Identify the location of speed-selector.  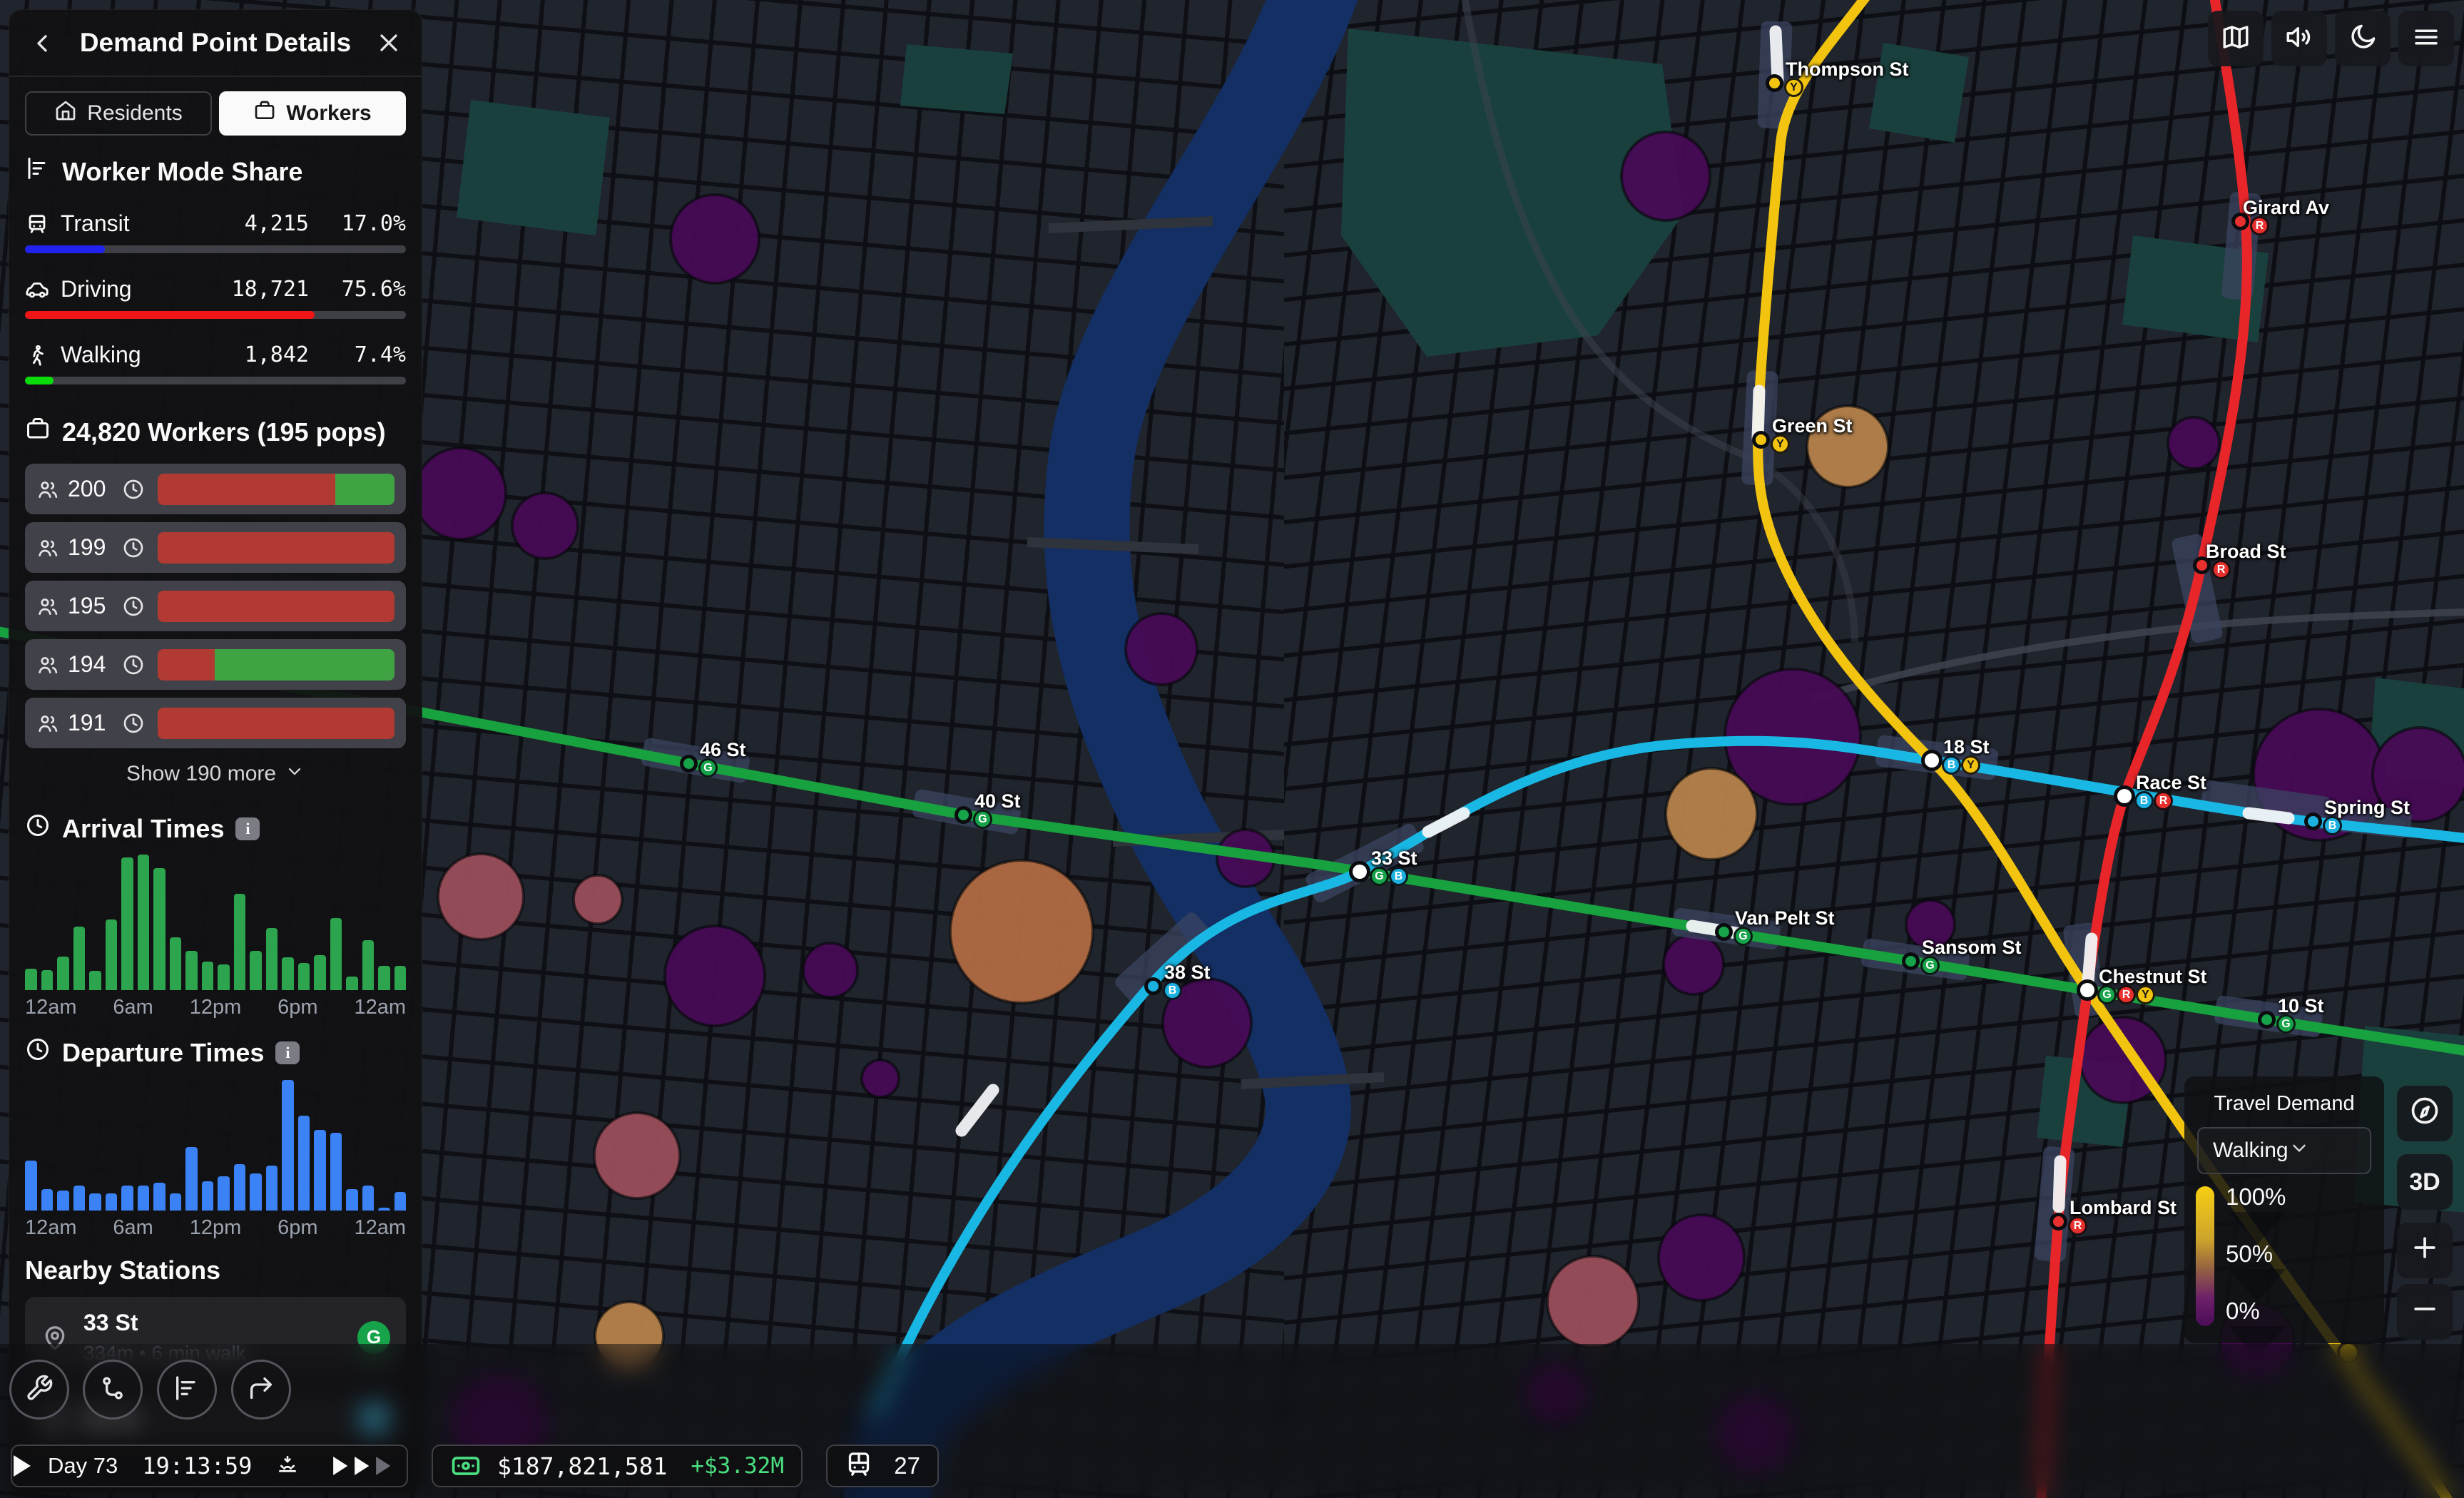
(364, 1466).